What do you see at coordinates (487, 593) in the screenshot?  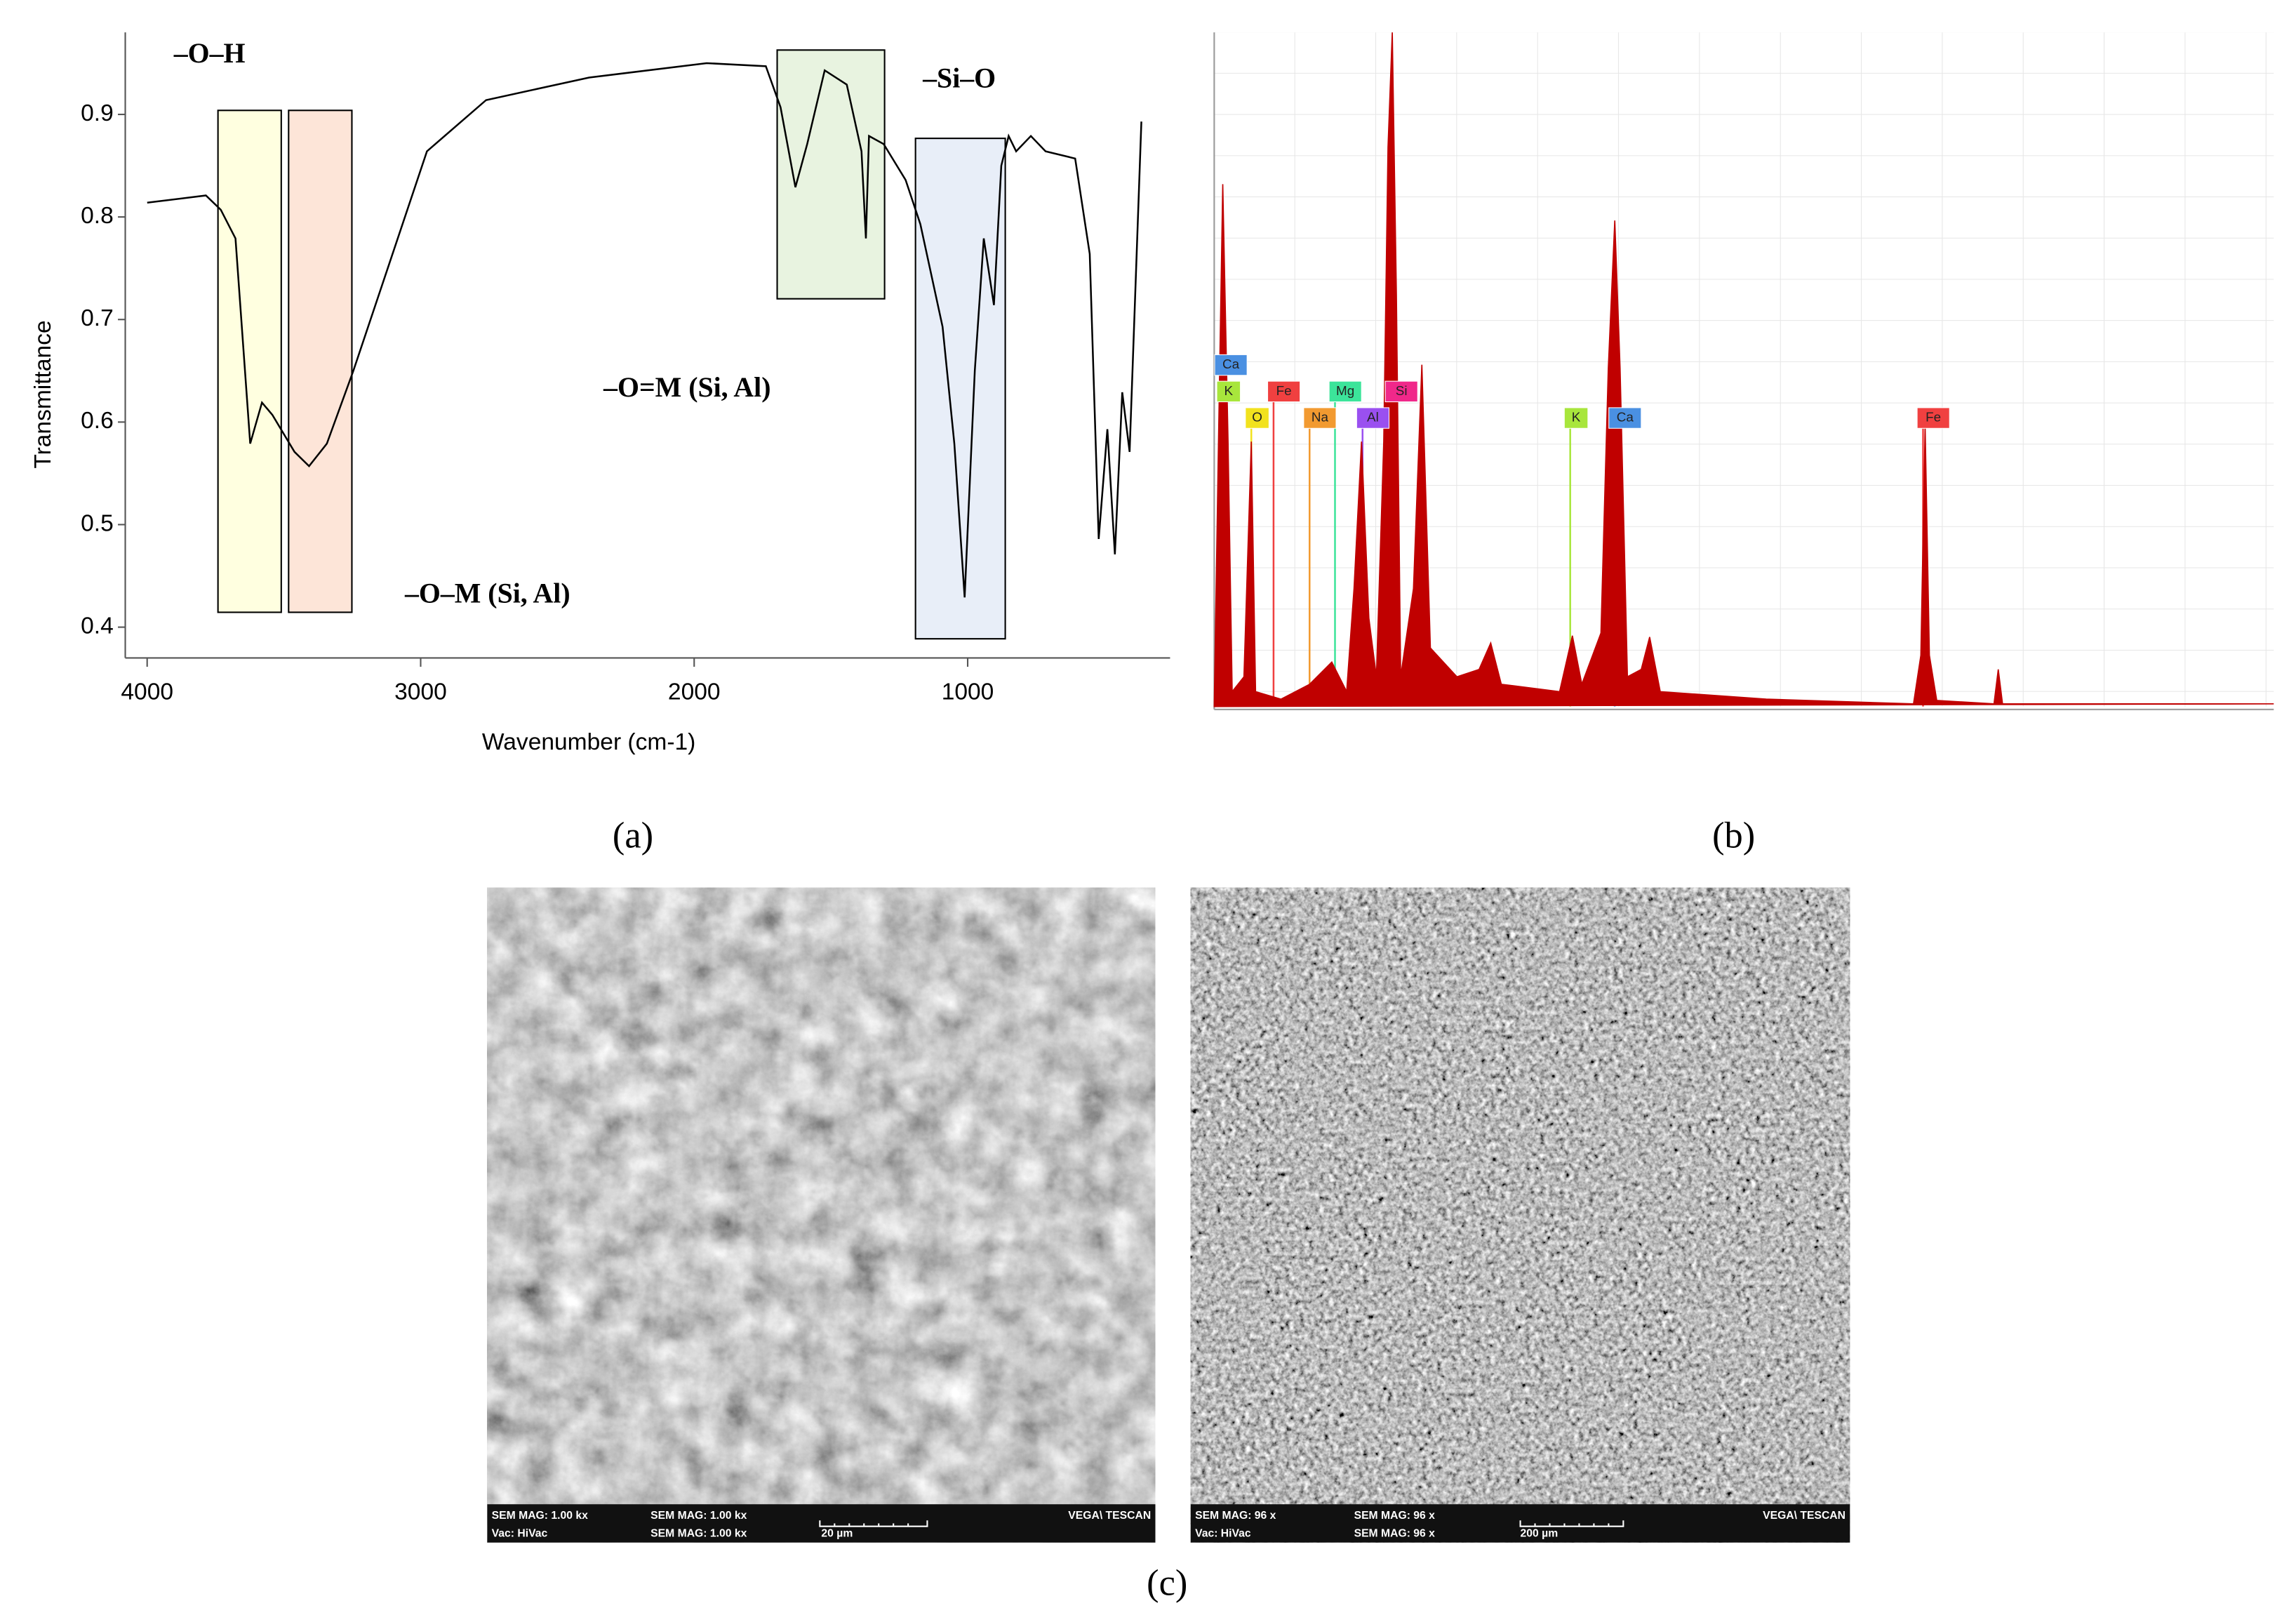 I see `annotation: –O–M (Si, Al)` at bounding box center [487, 593].